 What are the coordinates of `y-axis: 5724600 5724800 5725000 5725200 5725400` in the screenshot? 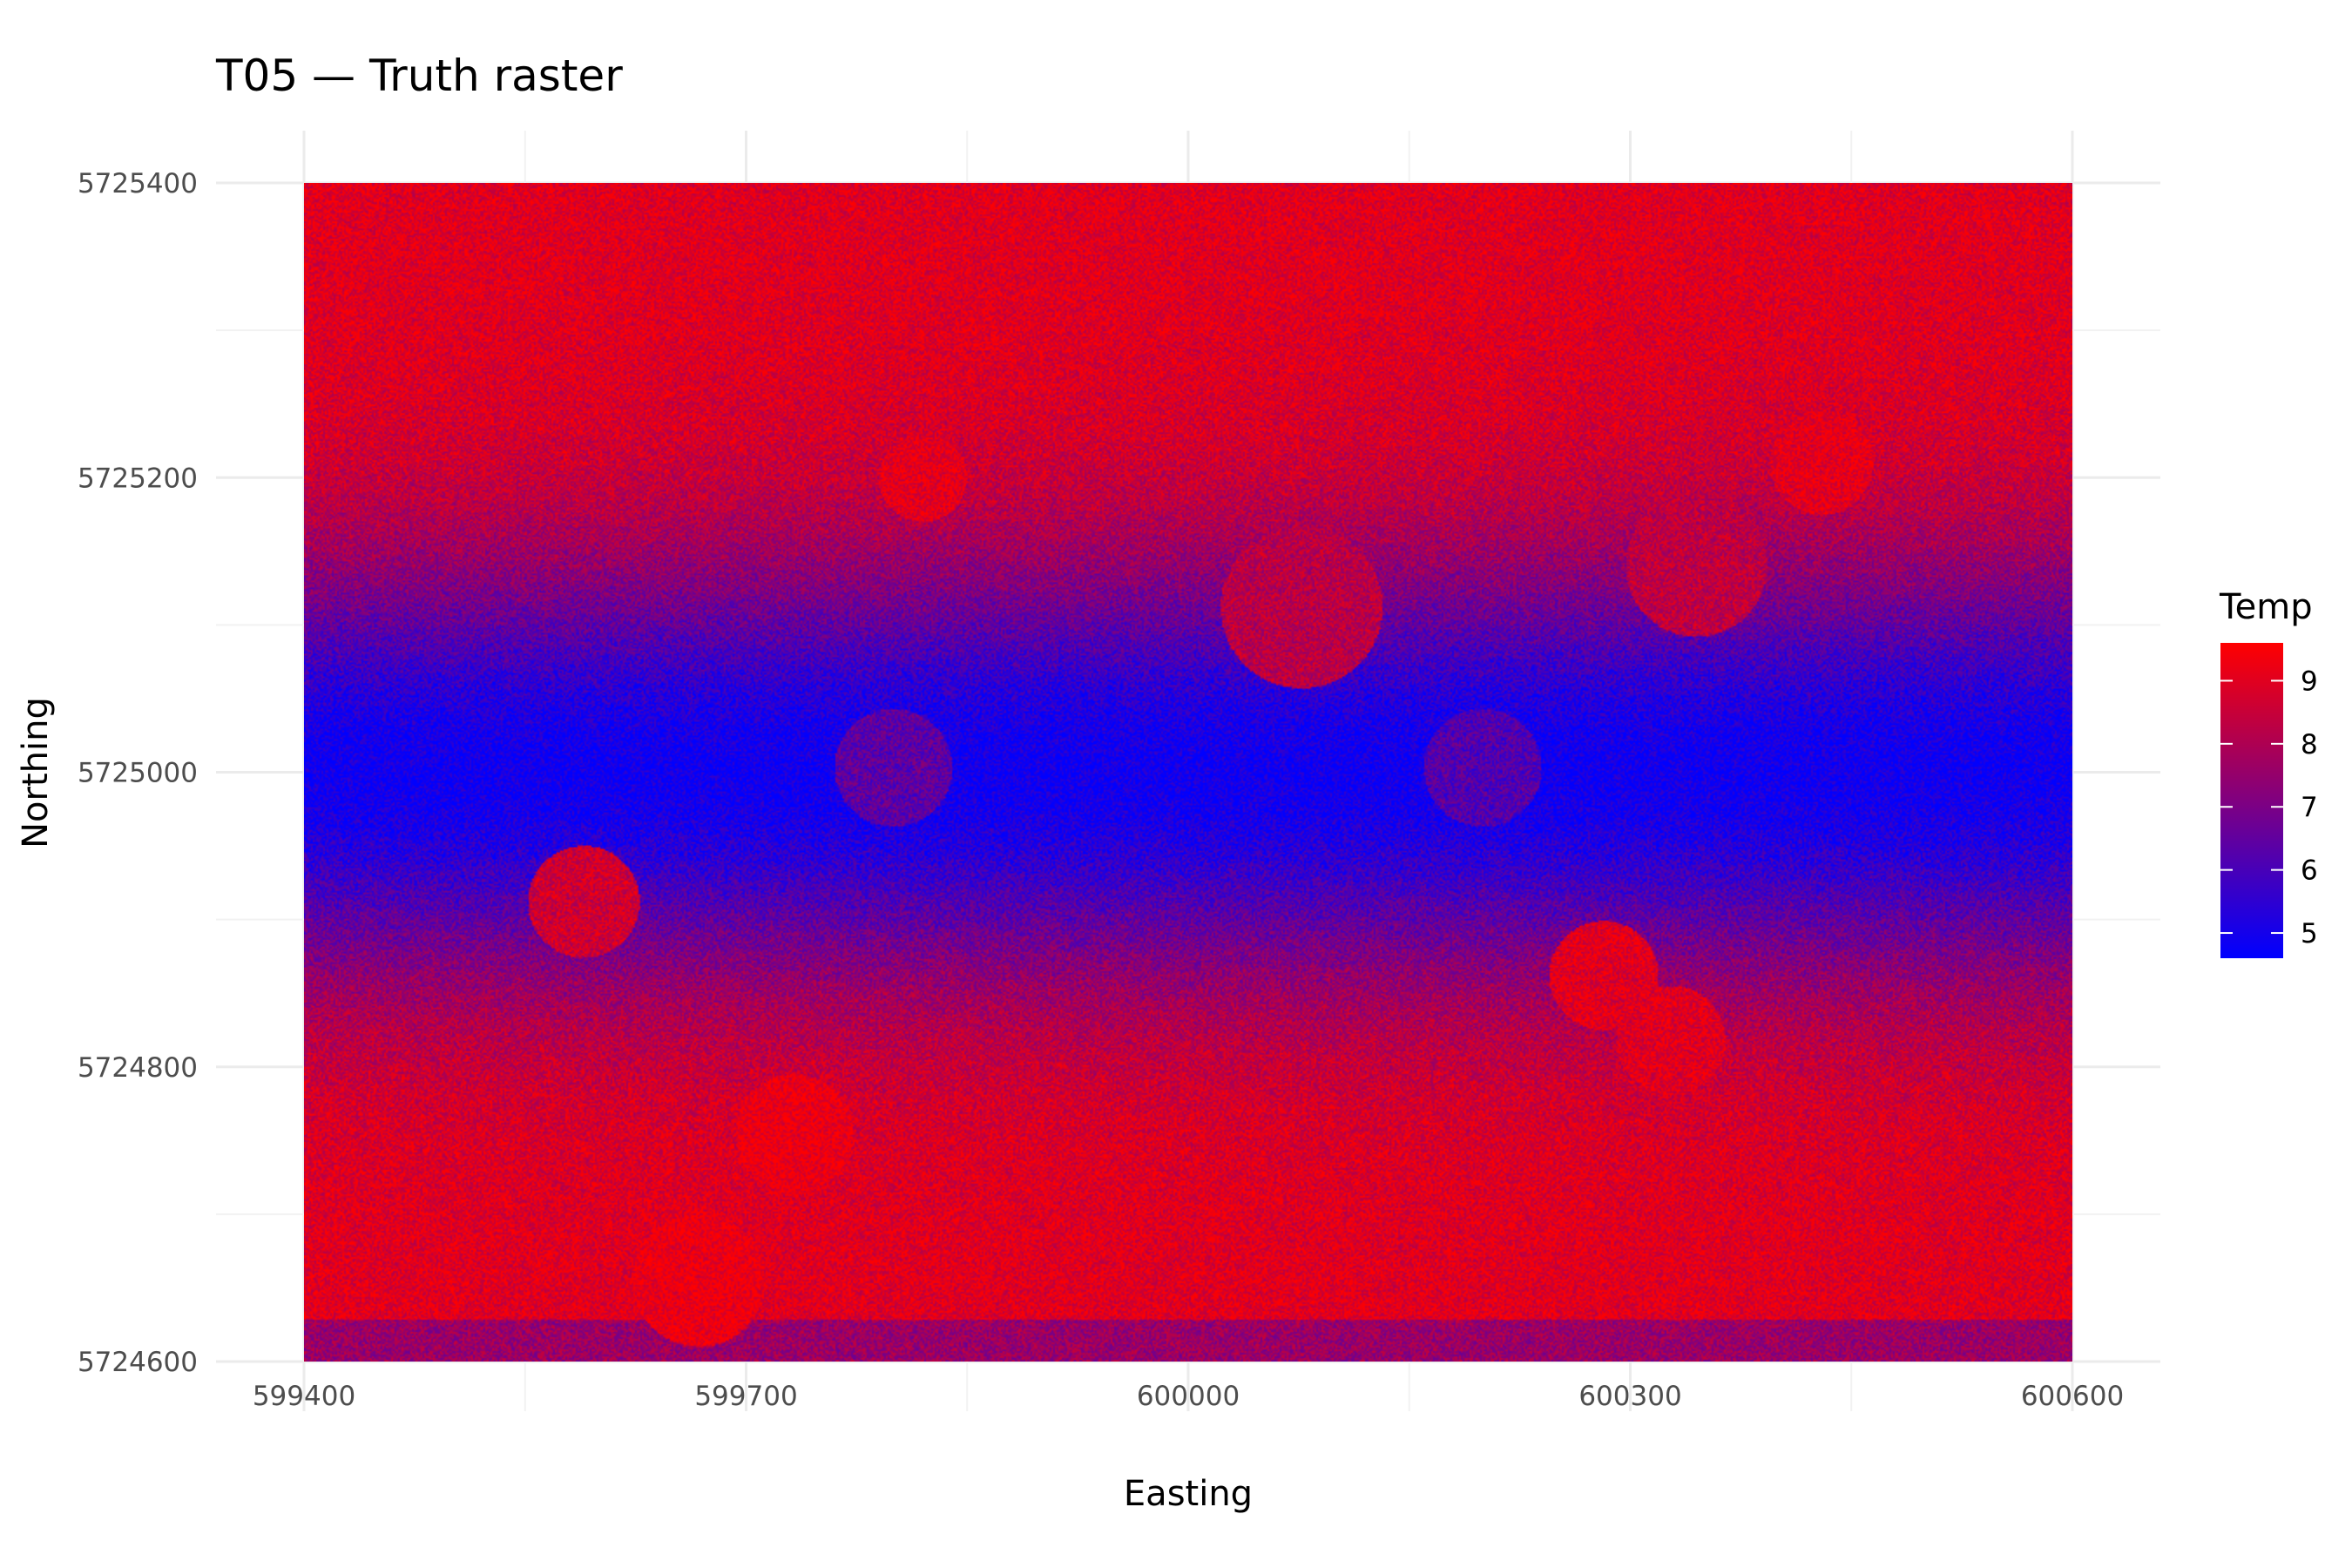 It's located at (138, 773).